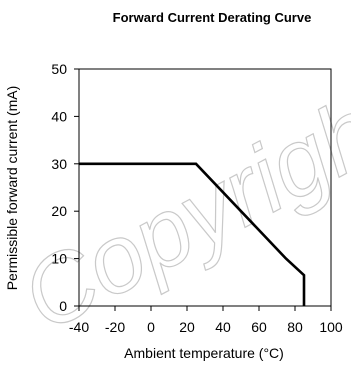  Describe the element at coordinates (187, 327) in the screenshot. I see `x-tick-label: 20` at that location.